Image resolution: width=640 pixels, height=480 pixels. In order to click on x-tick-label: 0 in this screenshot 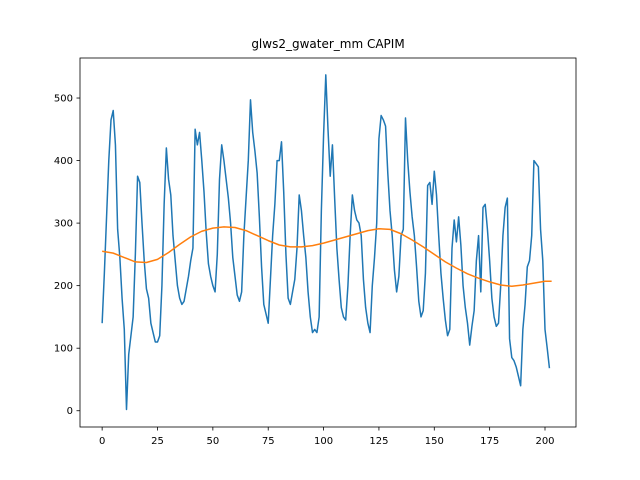, I will do `click(102, 441)`.